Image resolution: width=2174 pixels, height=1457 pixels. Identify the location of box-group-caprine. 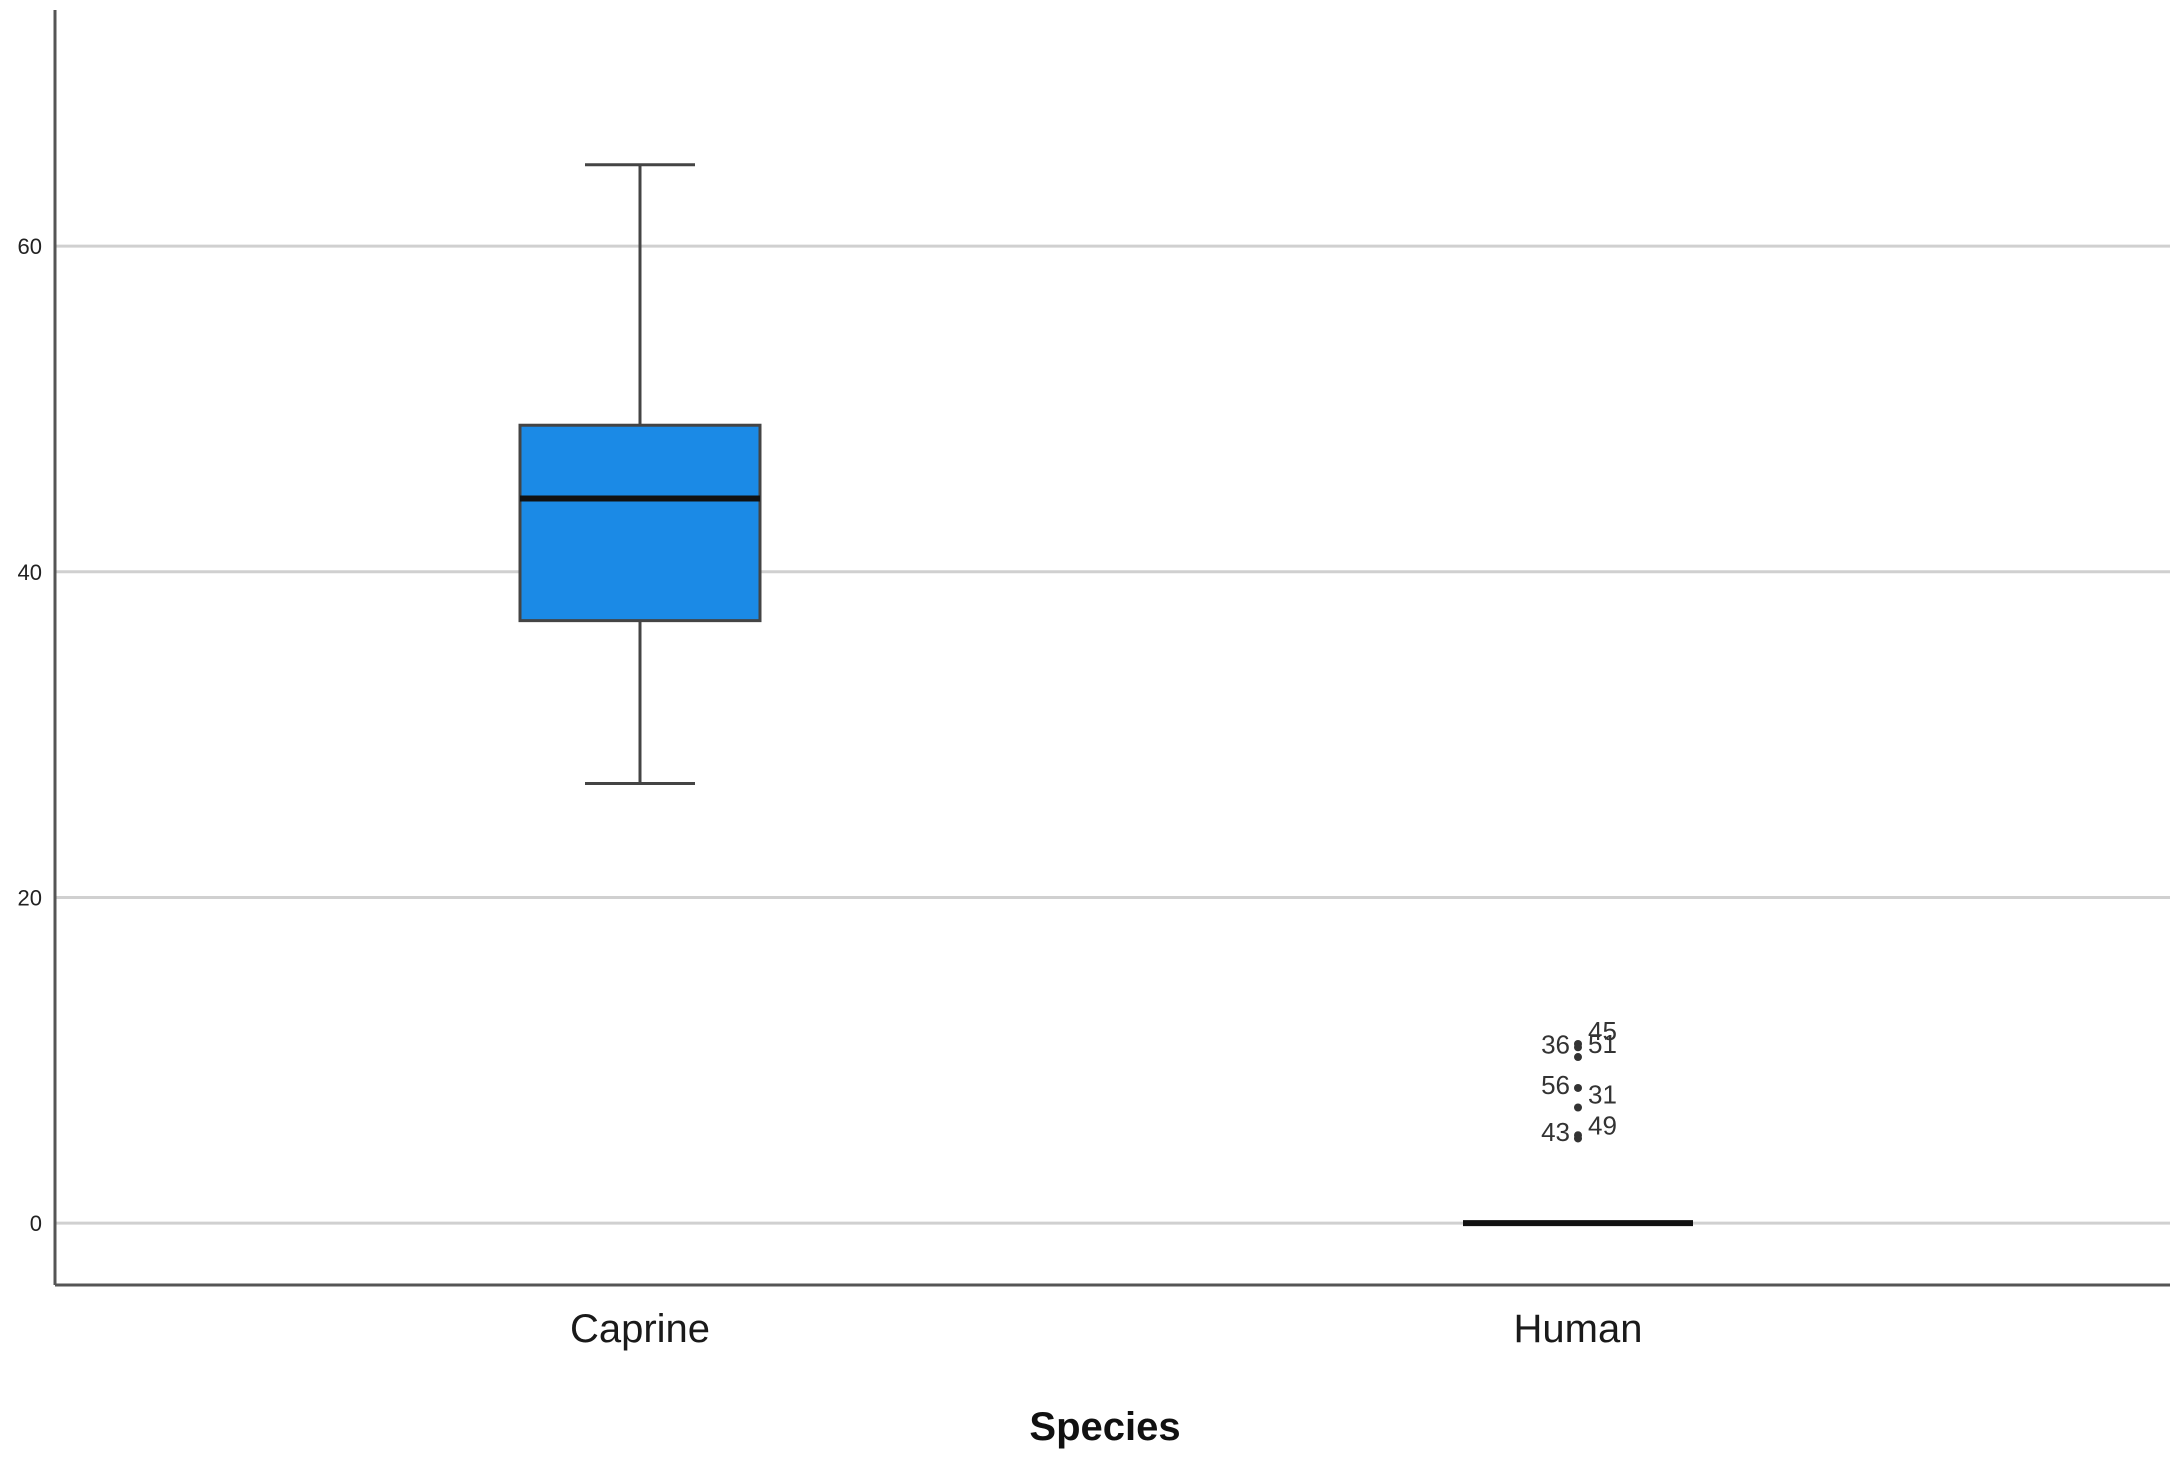
(640, 474).